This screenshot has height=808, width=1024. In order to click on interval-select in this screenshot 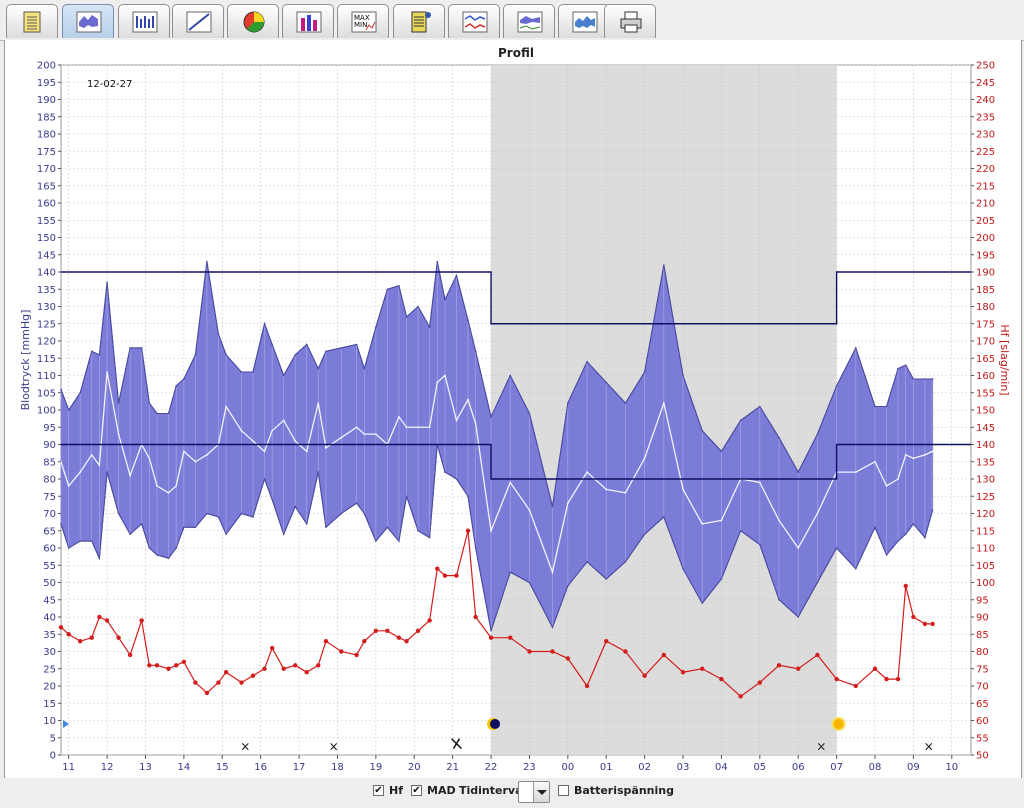, I will do `click(534, 792)`.